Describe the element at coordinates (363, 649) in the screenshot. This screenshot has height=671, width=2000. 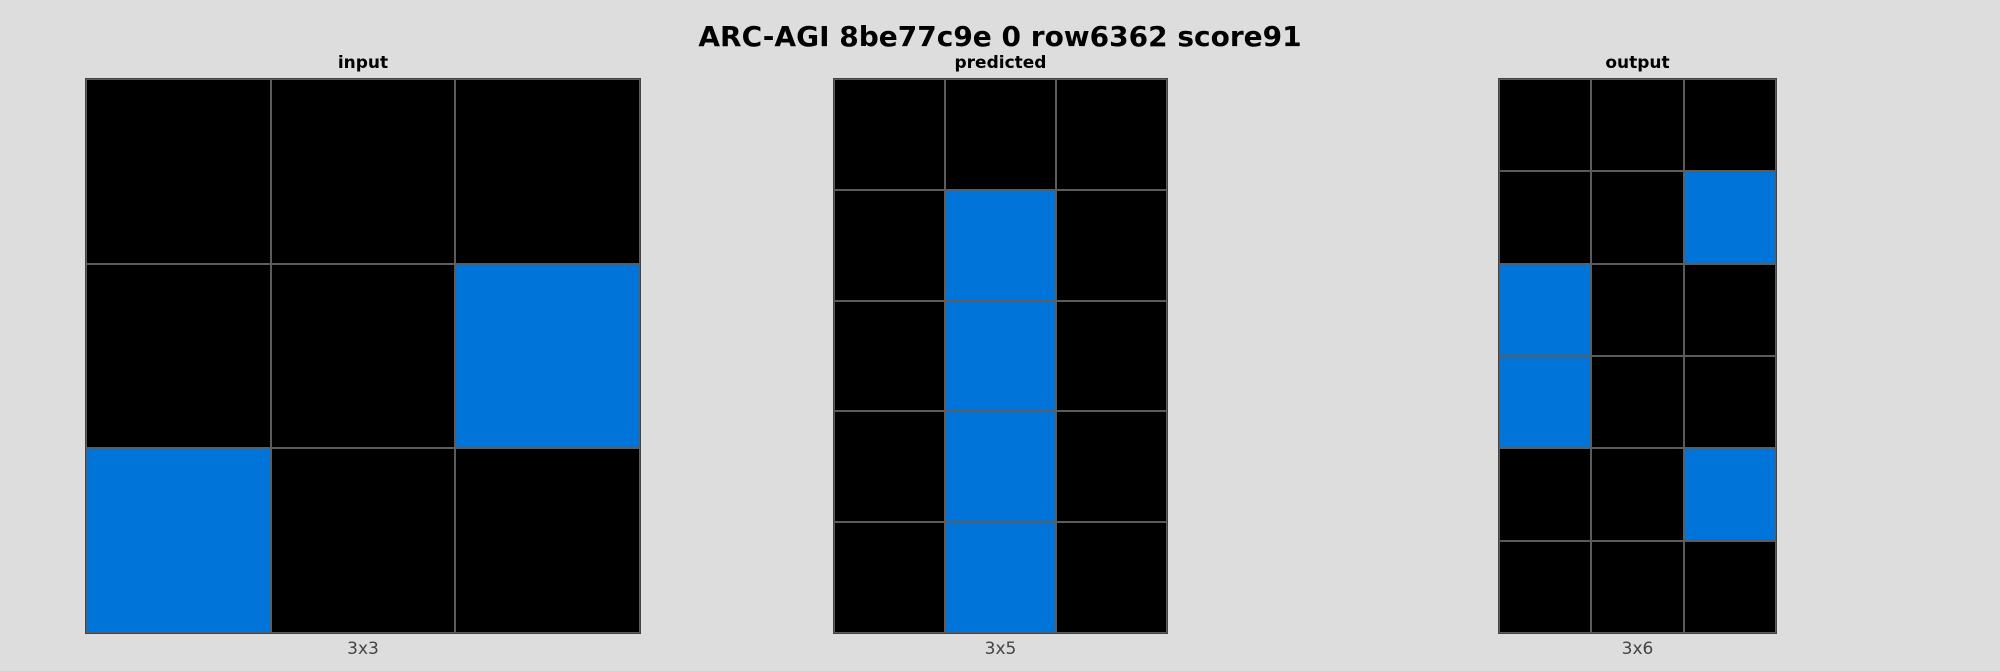
I see `panel-caption: 3x3` at that location.